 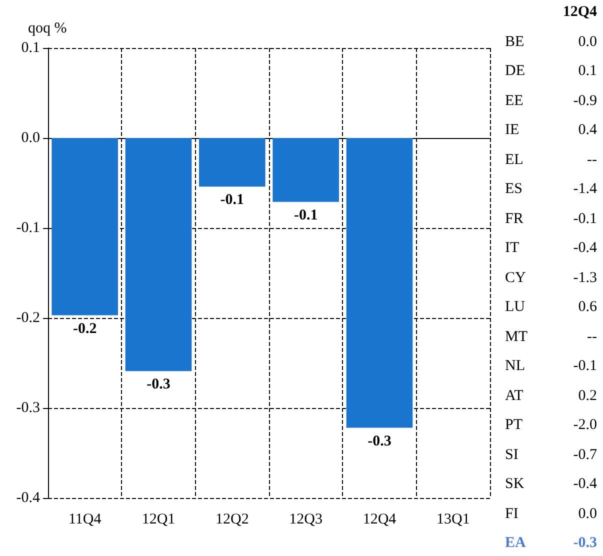 I want to click on category-label: CY, so click(x=515, y=278).